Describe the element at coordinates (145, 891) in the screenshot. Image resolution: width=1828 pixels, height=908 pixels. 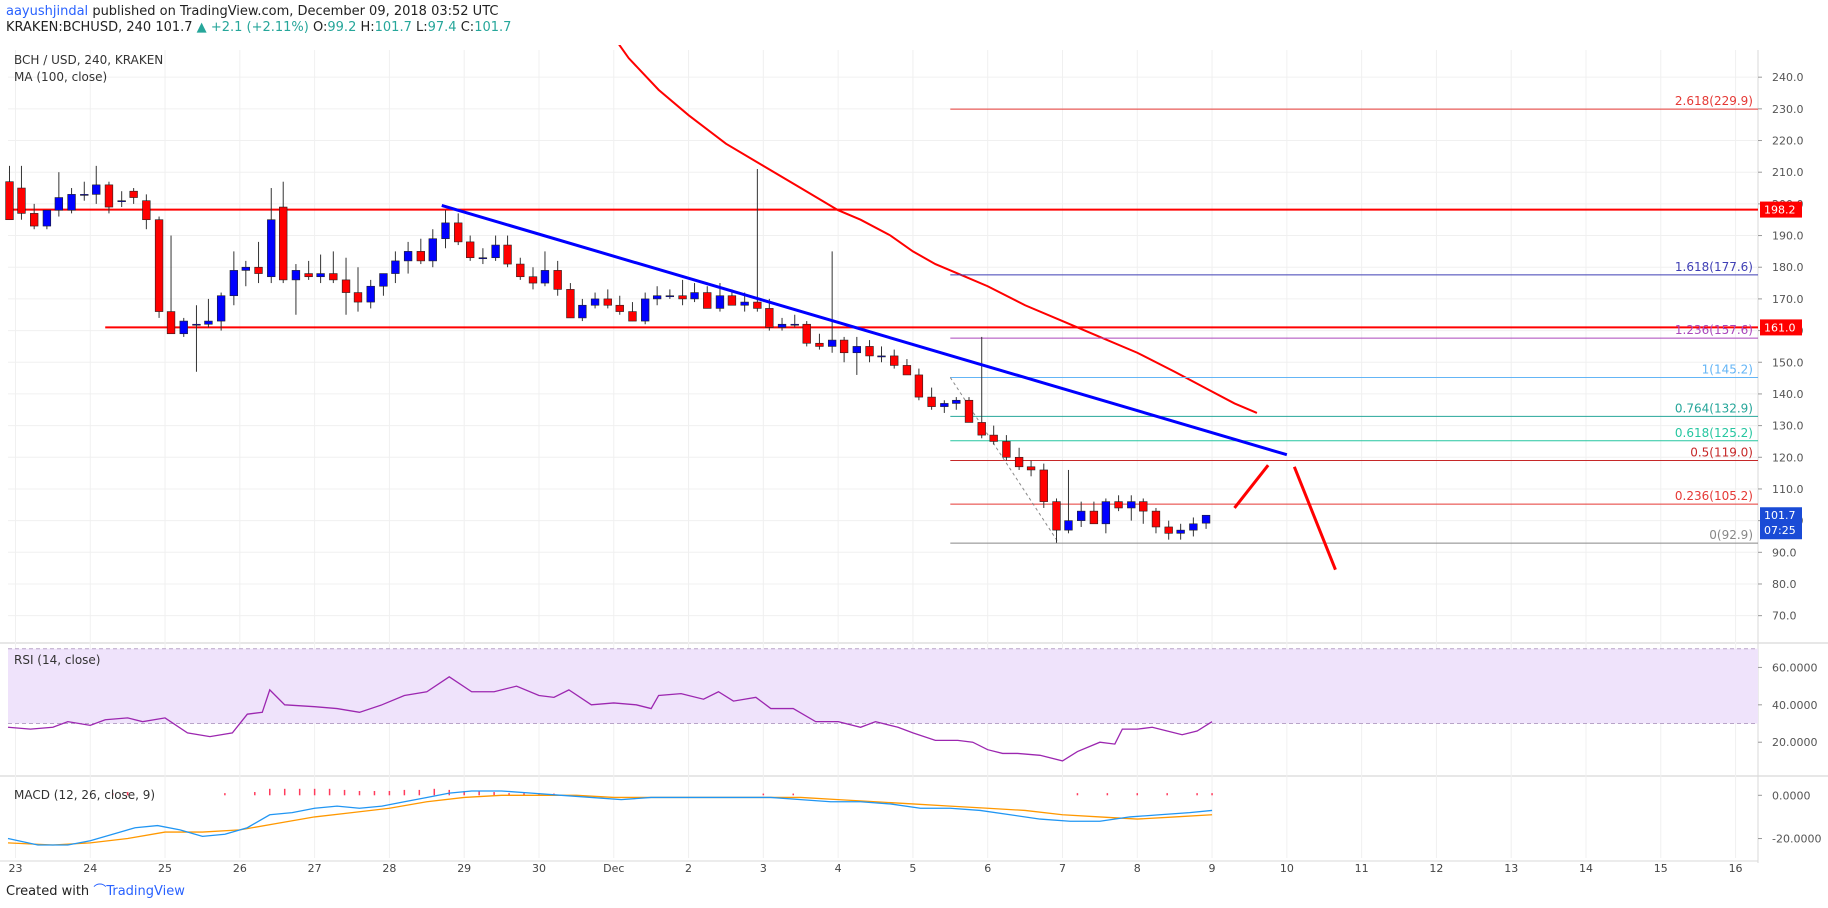
I see `tradingview-brand: TradingView` at that location.